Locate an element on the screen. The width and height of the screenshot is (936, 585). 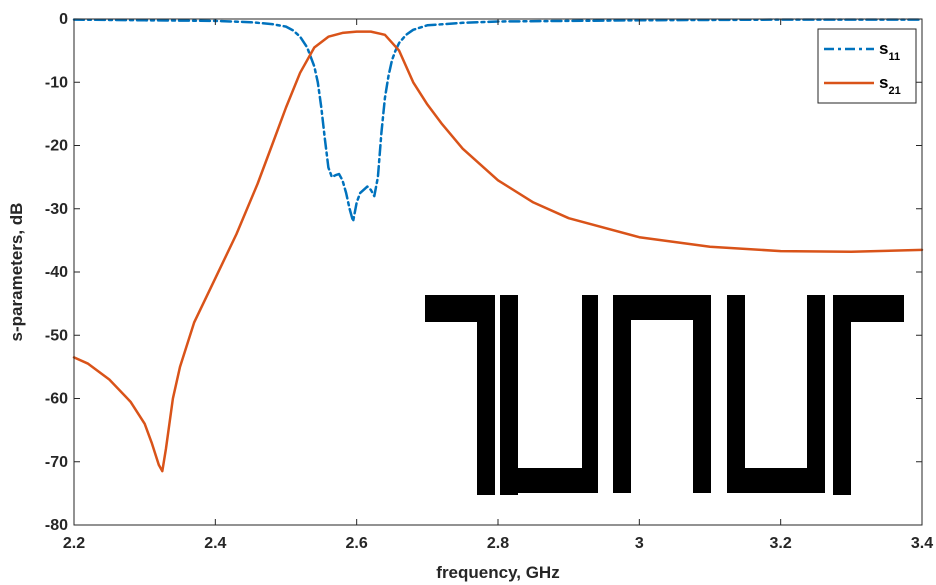
legend: s11 s21 is located at coordinates (867, 66).